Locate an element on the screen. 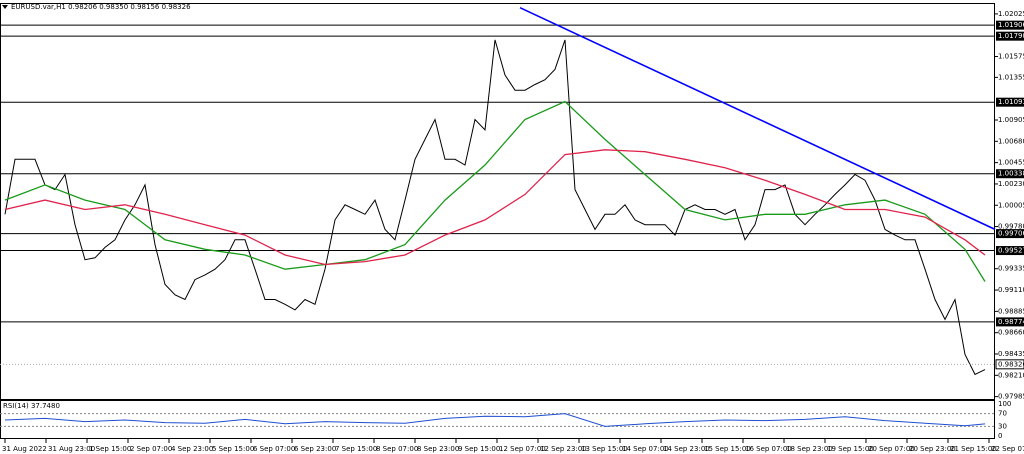  rsi-tick-label: 70 is located at coordinates (1002, 414).